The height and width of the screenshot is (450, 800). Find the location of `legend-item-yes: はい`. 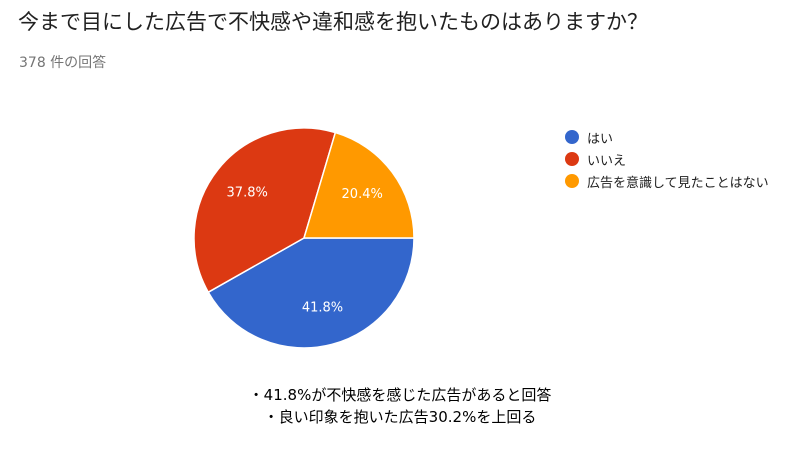

legend-item-yes: はい is located at coordinates (667, 137).